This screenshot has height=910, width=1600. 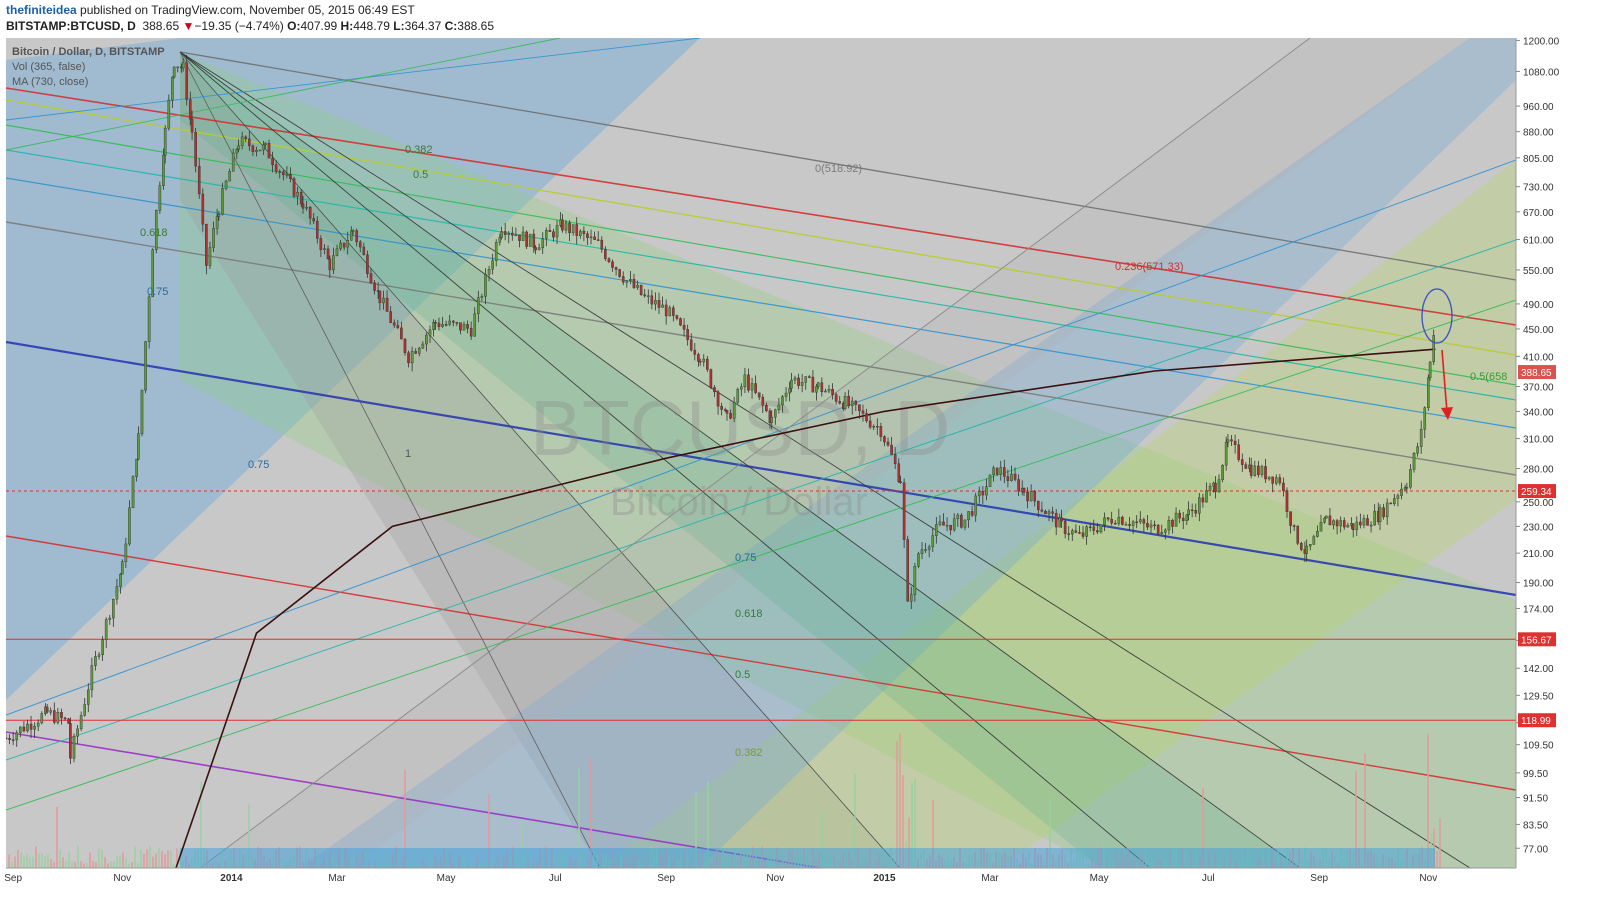 What do you see at coordinates (41, 10) in the screenshot?
I see `author-link: thefiniteidea` at bounding box center [41, 10].